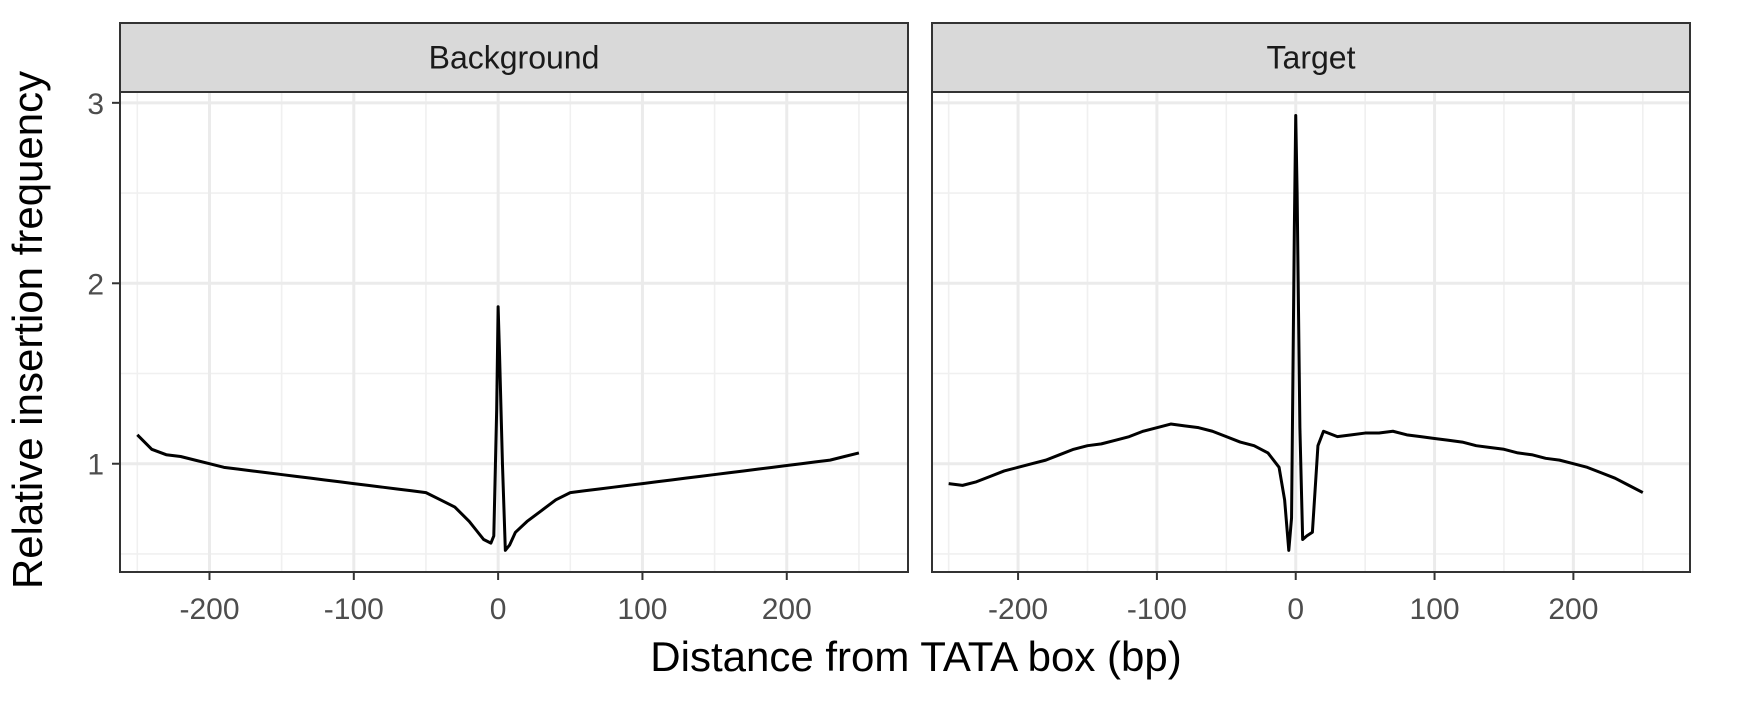 This screenshot has height=705, width=1745. What do you see at coordinates (498, 428) in the screenshot?
I see `series-line-background` at bounding box center [498, 428].